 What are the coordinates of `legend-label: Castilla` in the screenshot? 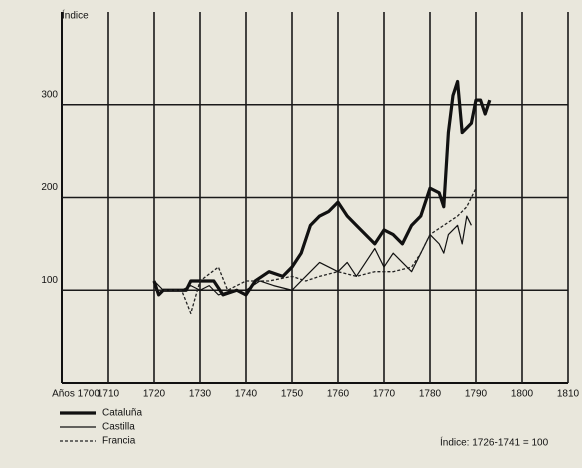 It's located at (118, 427).